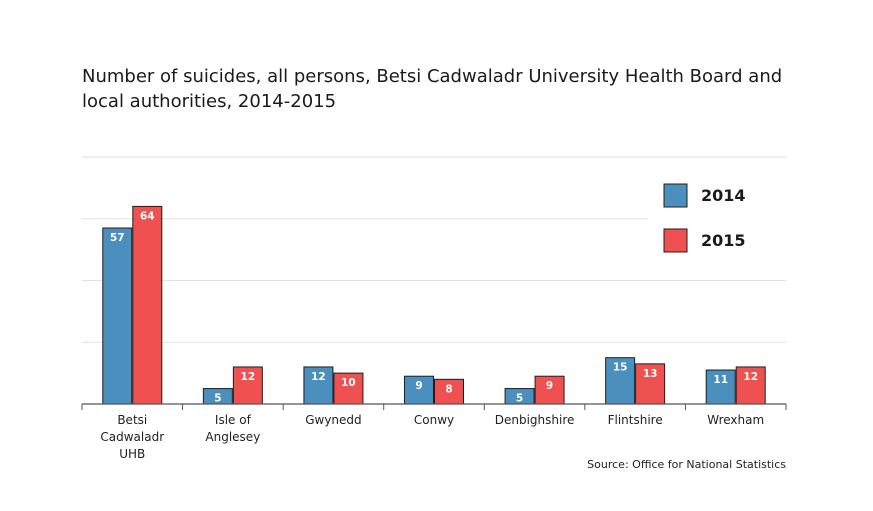  Describe the element at coordinates (675, 240) in the screenshot. I see `legend-swatch-2015` at that location.